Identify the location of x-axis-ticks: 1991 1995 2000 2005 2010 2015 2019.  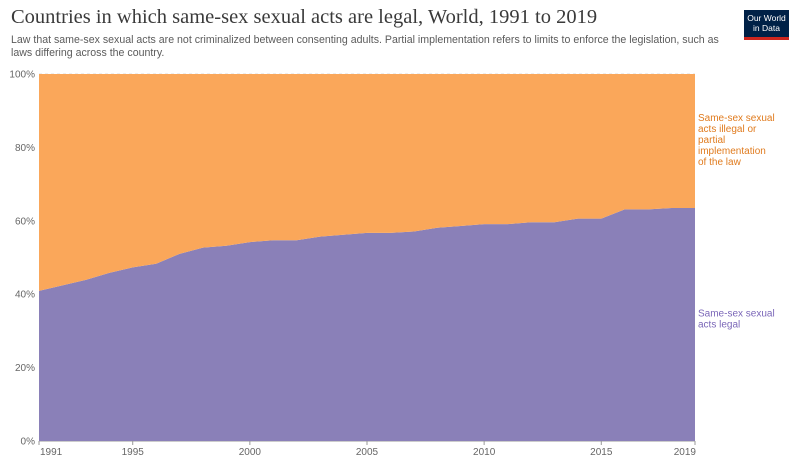
(367, 449).